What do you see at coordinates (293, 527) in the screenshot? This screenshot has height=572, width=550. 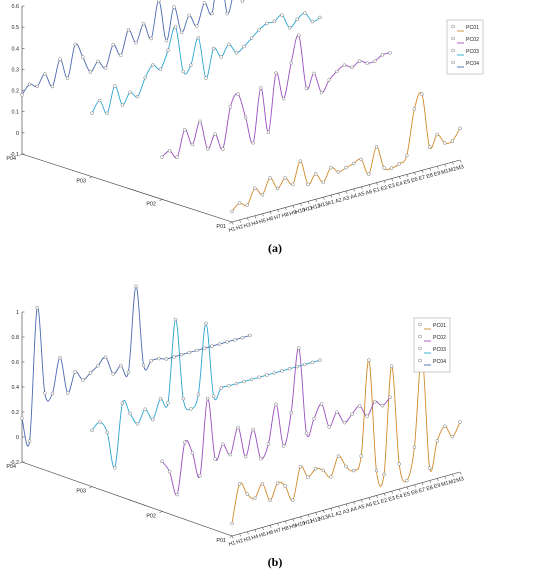 I see `x-tick-label: H9` at bounding box center [293, 527].